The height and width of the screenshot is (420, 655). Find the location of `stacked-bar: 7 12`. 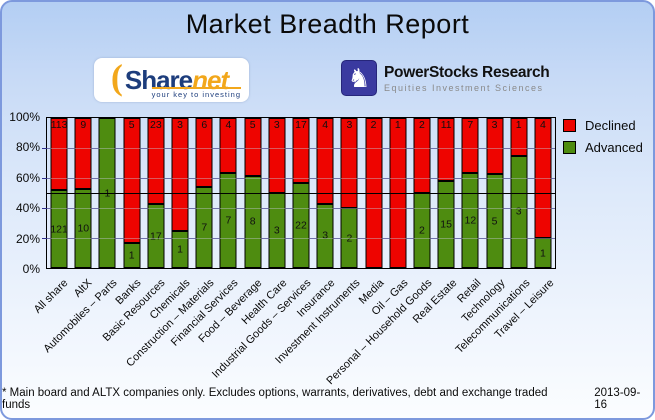

stacked-bar: 7 12 is located at coordinates (470, 193).